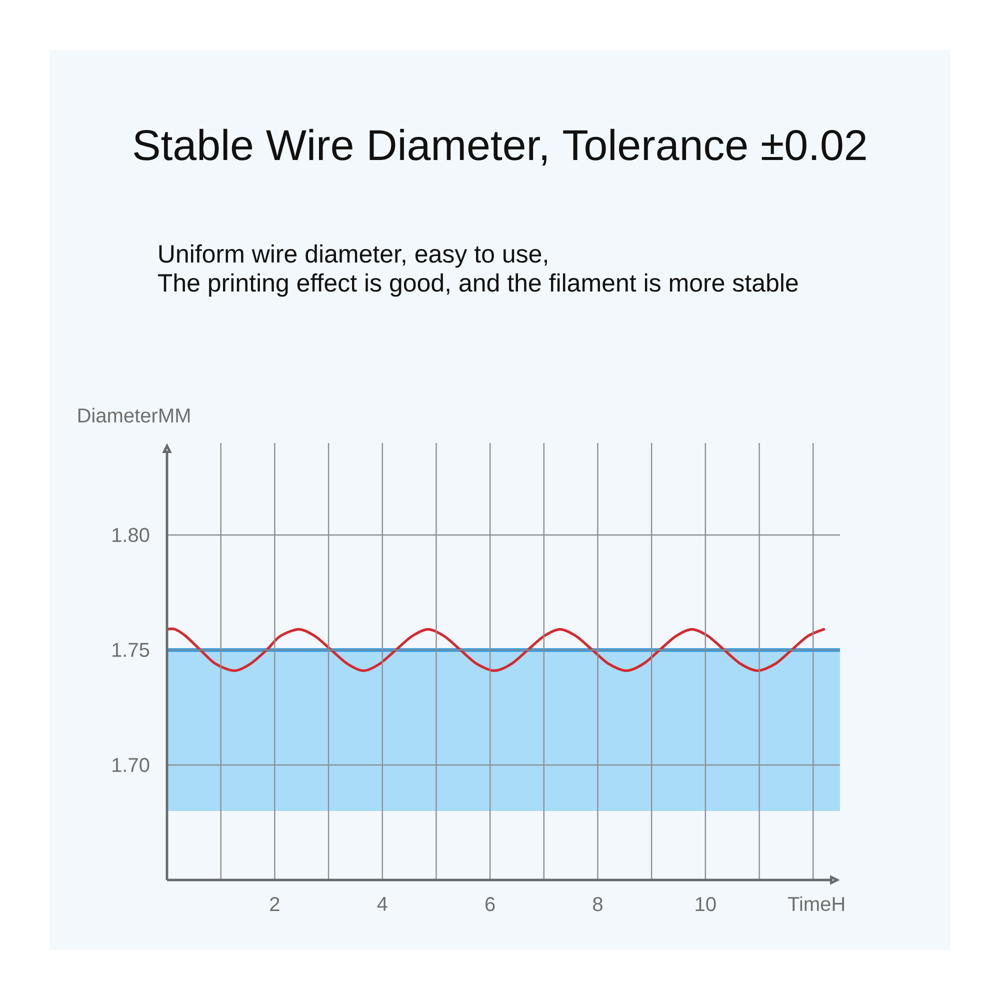  I want to click on x-tick-label: 6, so click(490, 904).